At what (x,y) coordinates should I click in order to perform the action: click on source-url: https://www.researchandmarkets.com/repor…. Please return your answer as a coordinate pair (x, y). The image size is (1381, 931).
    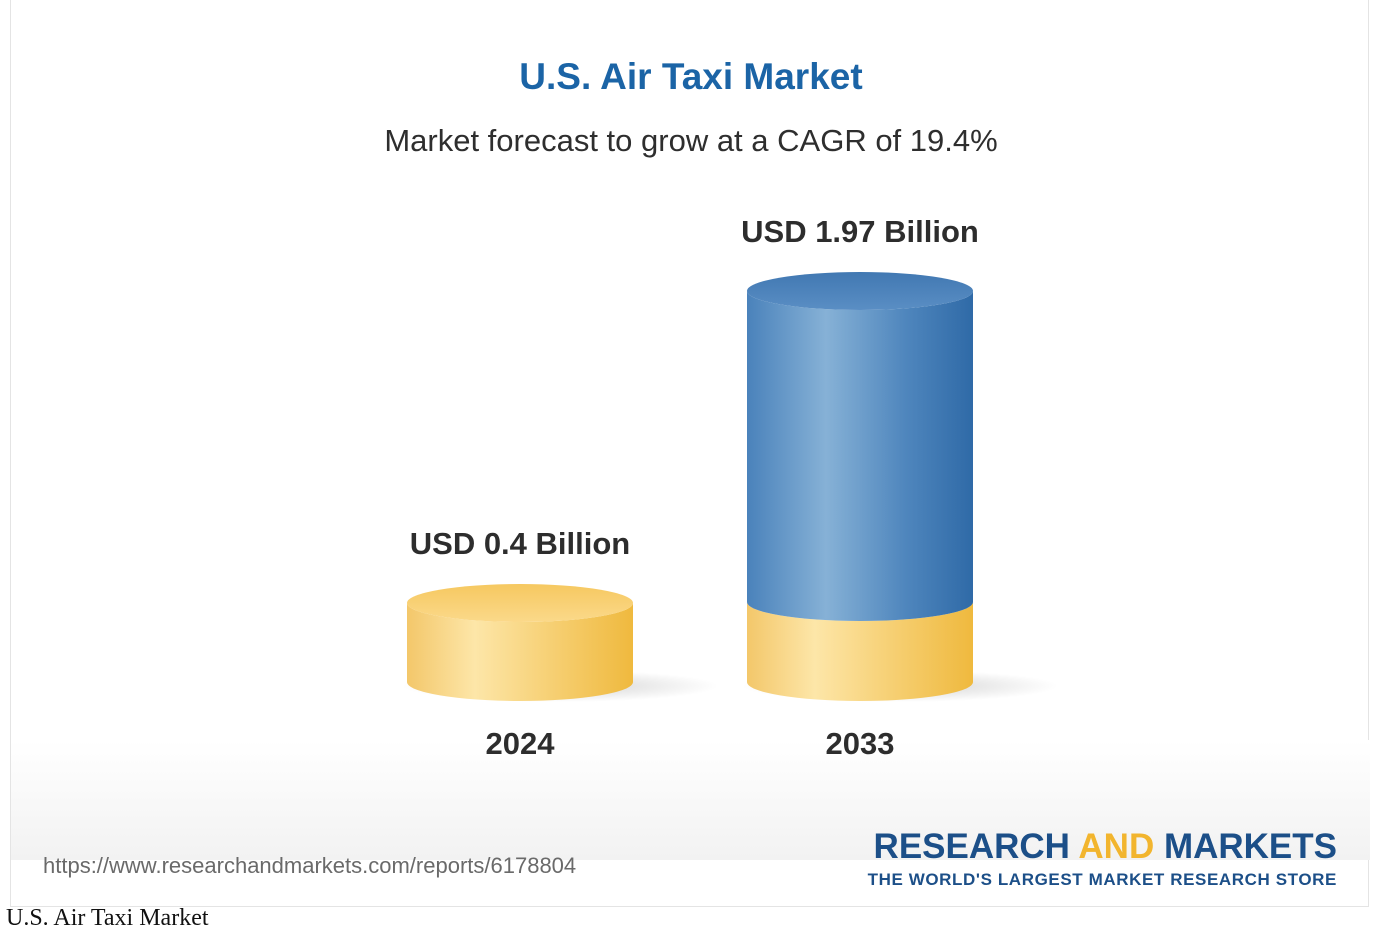
    Looking at the image, I should click on (309, 865).